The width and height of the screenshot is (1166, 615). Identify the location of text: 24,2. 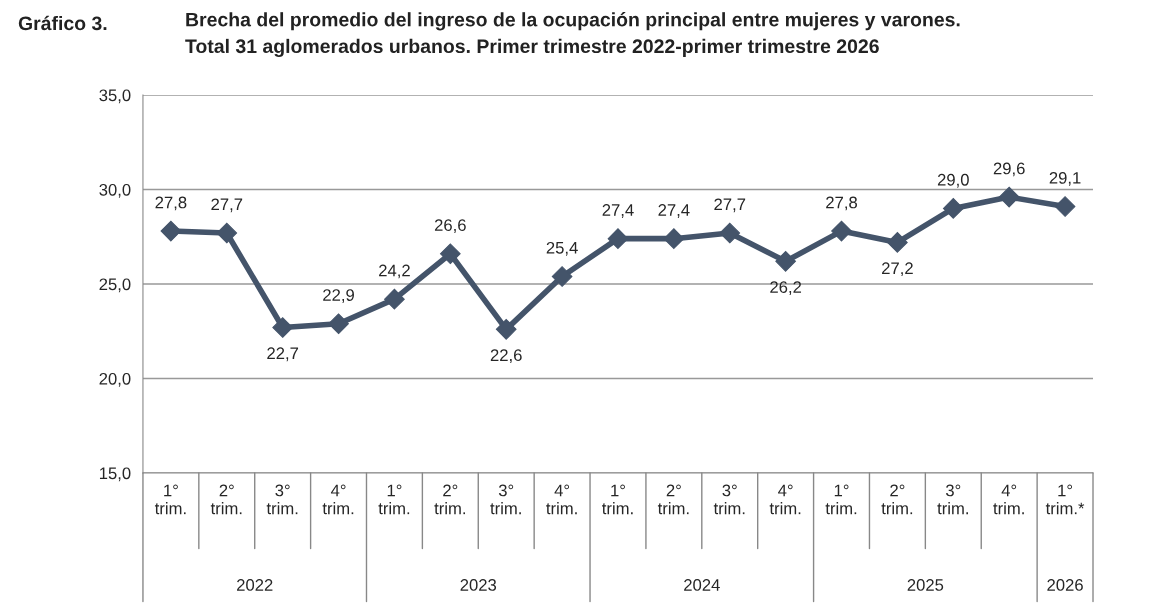
(394, 271).